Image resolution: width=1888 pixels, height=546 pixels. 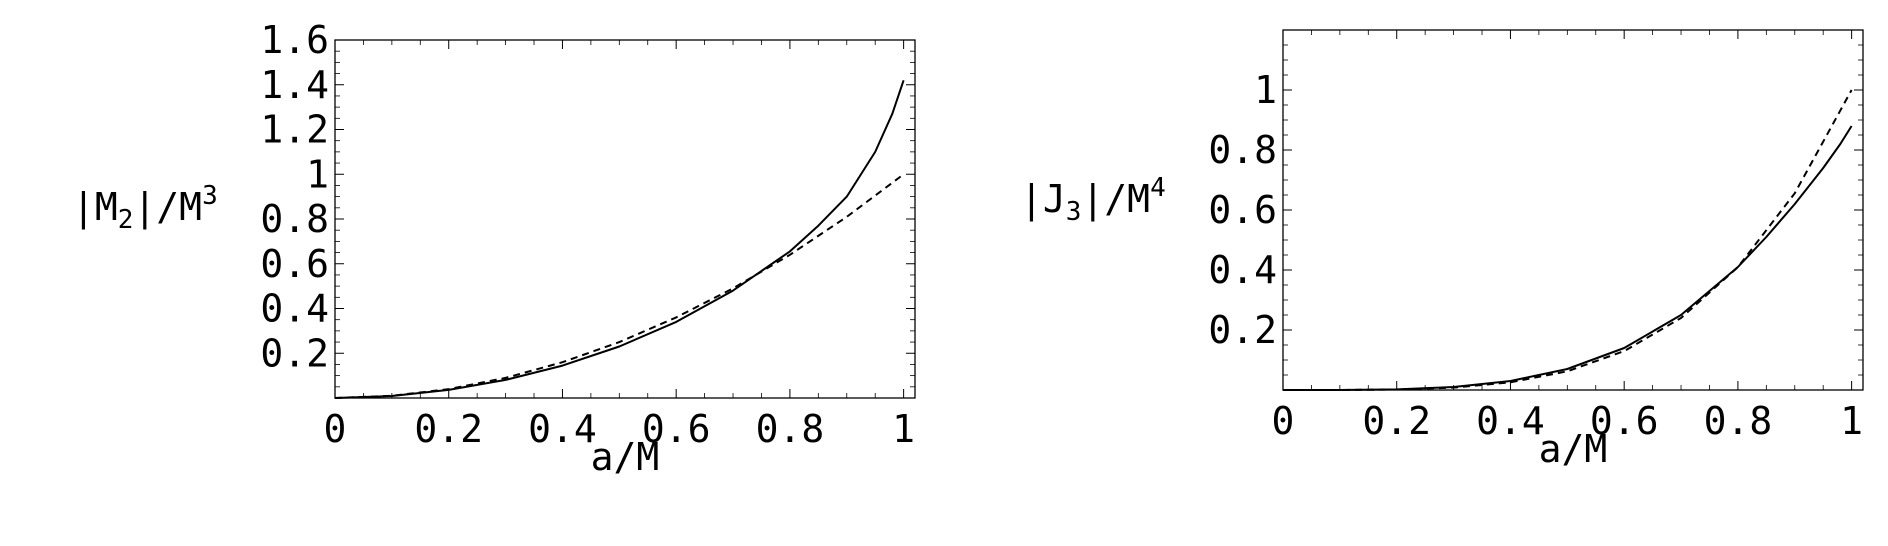 What do you see at coordinates (619, 286) in the screenshot?
I see `series-line-dashed` at bounding box center [619, 286].